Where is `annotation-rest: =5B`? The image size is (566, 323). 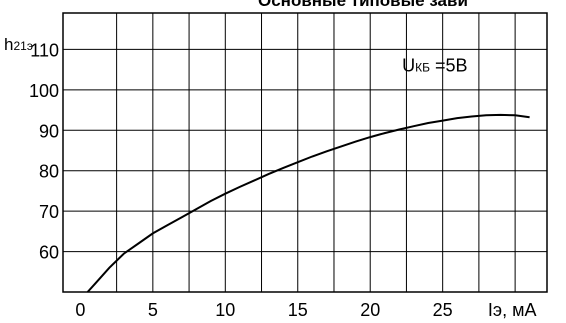 annotation-rest: =5B is located at coordinates (449, 66).